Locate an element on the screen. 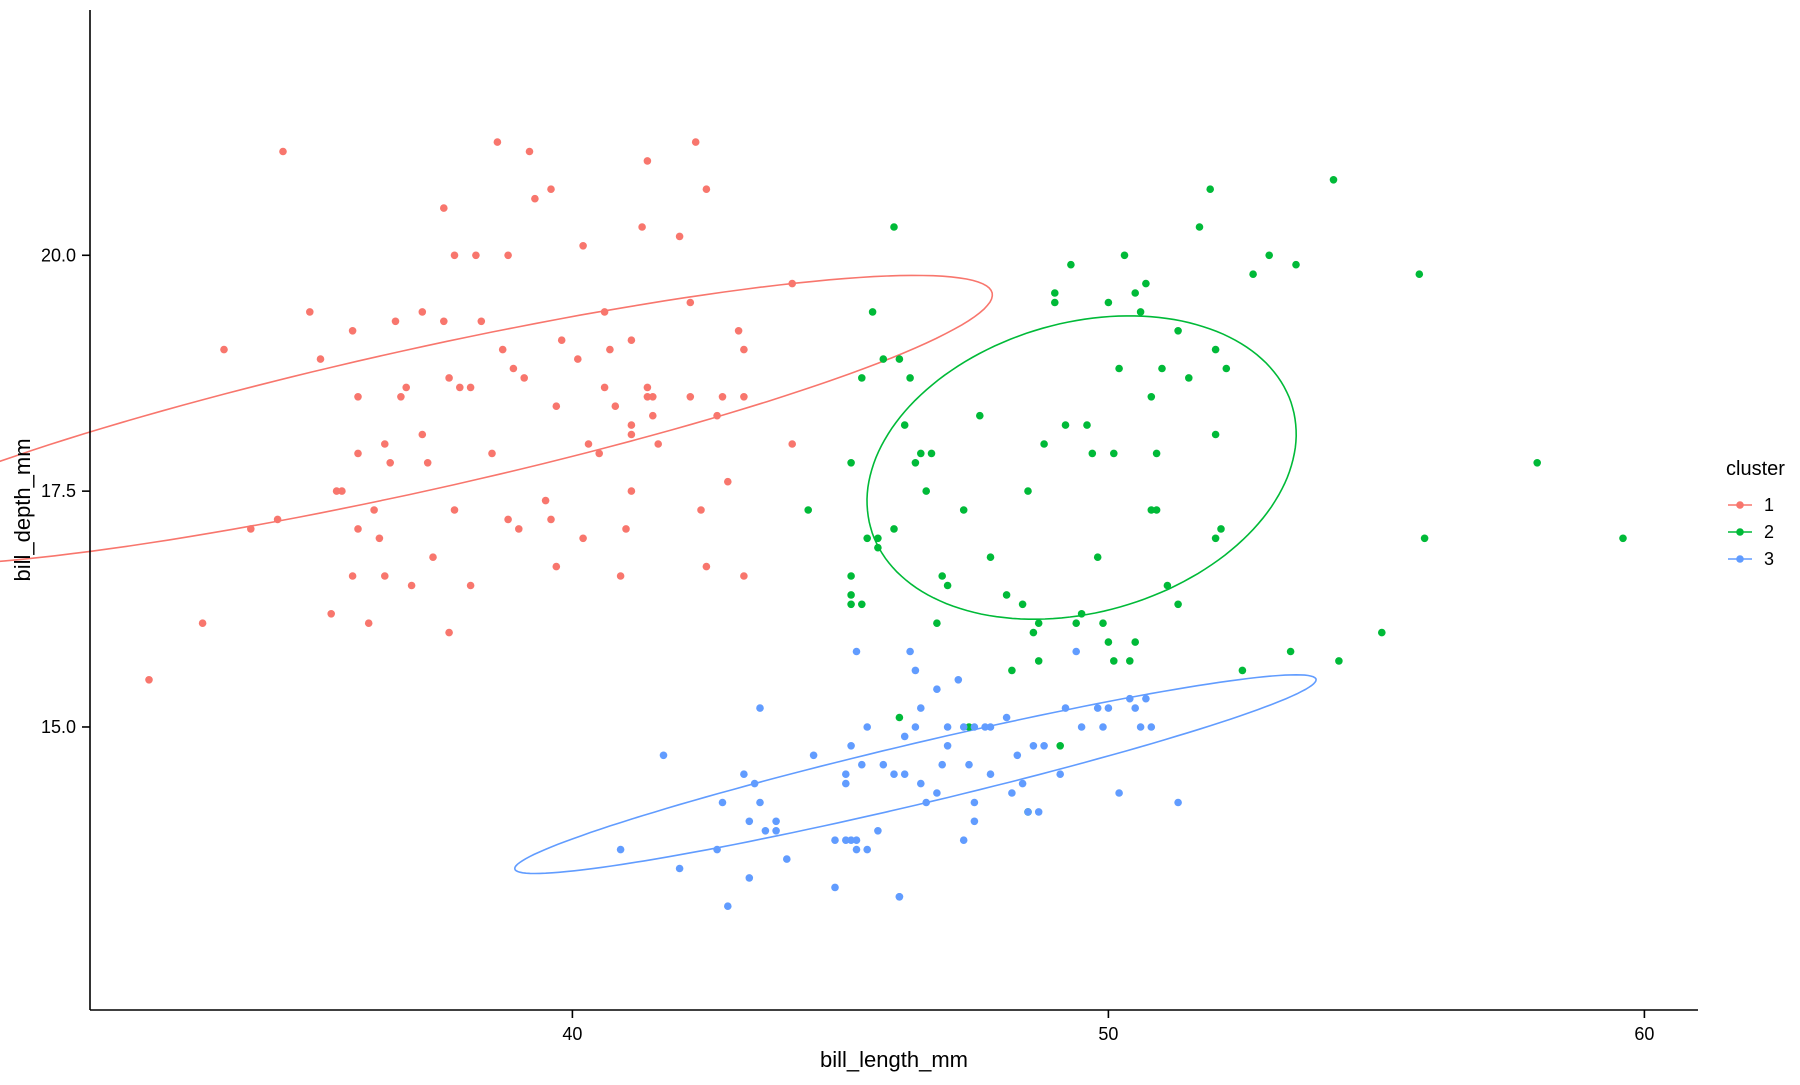  legend-entries: 1 2 3 is located at coordinates (1751, 532).